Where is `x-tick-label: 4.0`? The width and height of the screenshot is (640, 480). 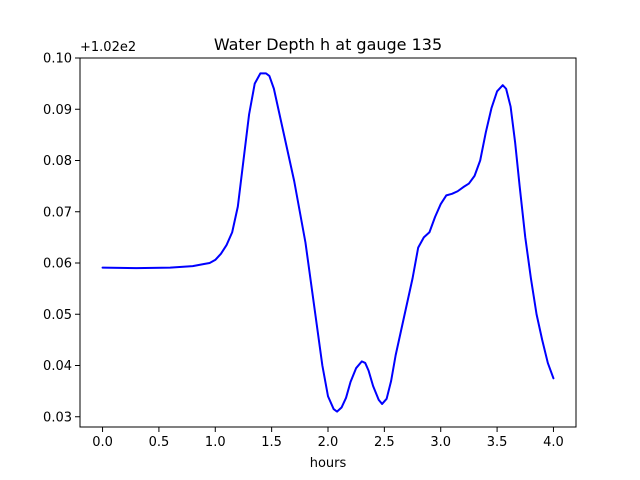 x-tick-label: 4.0 is located at coordinates (553, 442).